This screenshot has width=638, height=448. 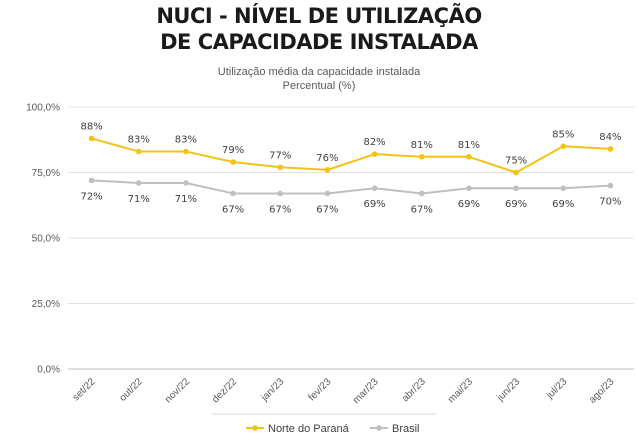 What do you see at coordinates (46, 173) in the screenshot?
I see `y-tick-label: 75,0%` at bounding box center [46, 173].